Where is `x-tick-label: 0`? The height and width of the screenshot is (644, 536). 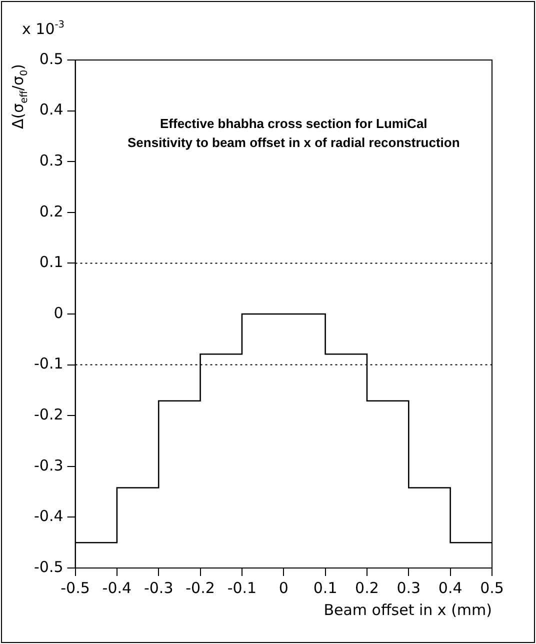 x-tick-label: 0 is located at coordinates (283, 587).